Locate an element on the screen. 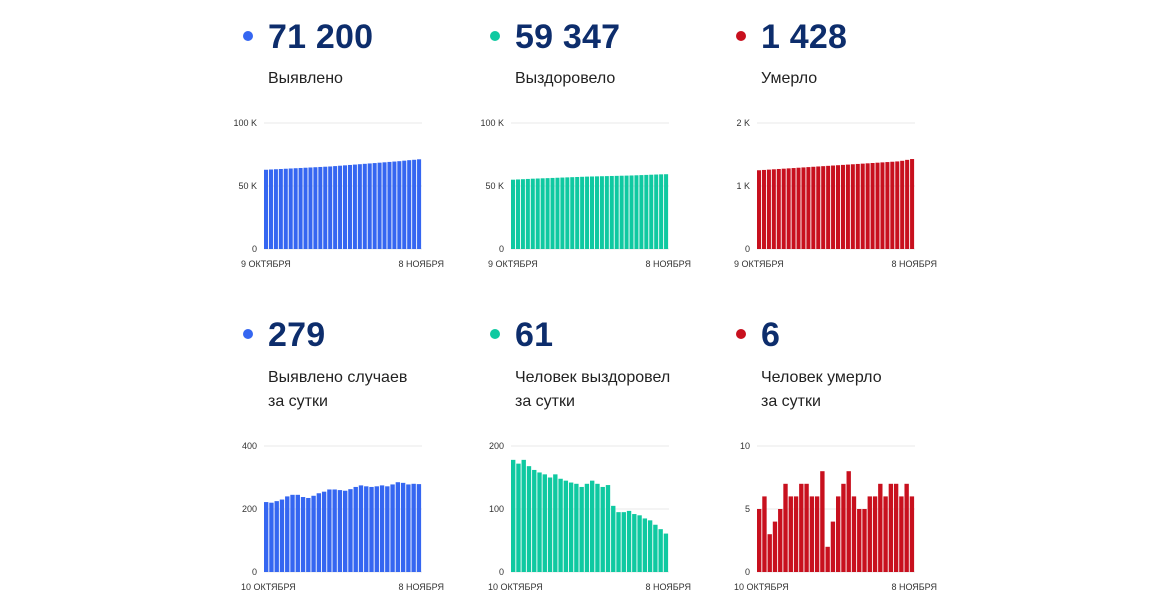  stat-value: 71 200 is located at coordinates (321, 37).